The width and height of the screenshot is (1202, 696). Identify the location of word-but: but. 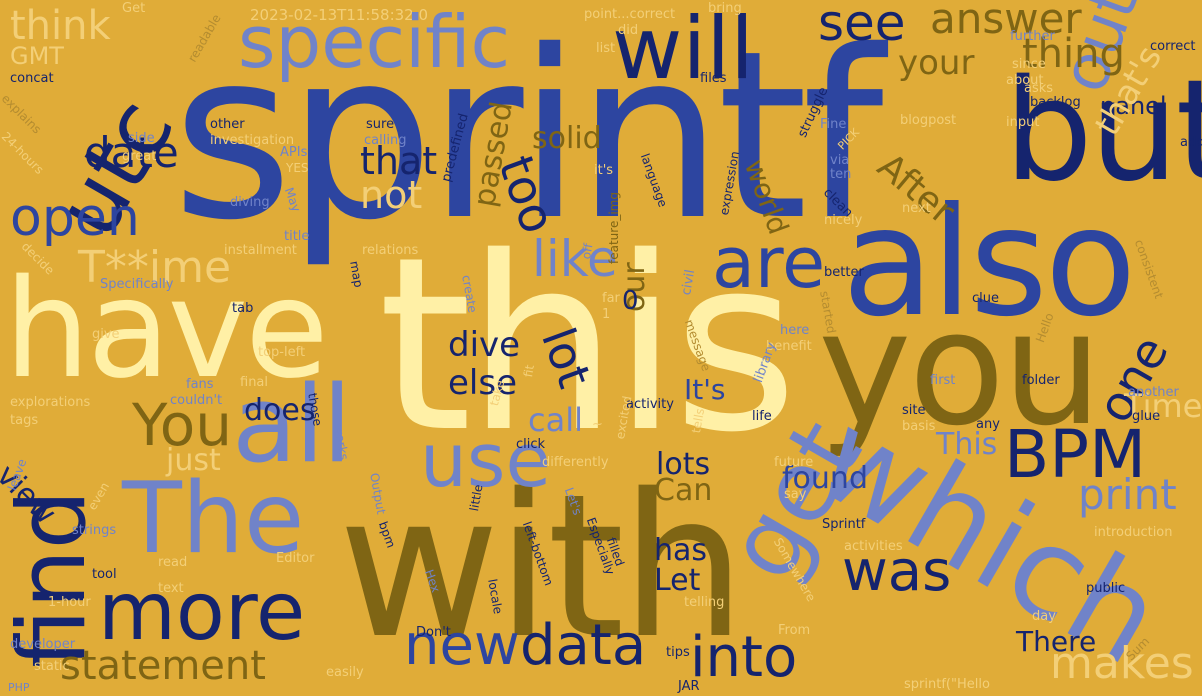
(1103, 131).